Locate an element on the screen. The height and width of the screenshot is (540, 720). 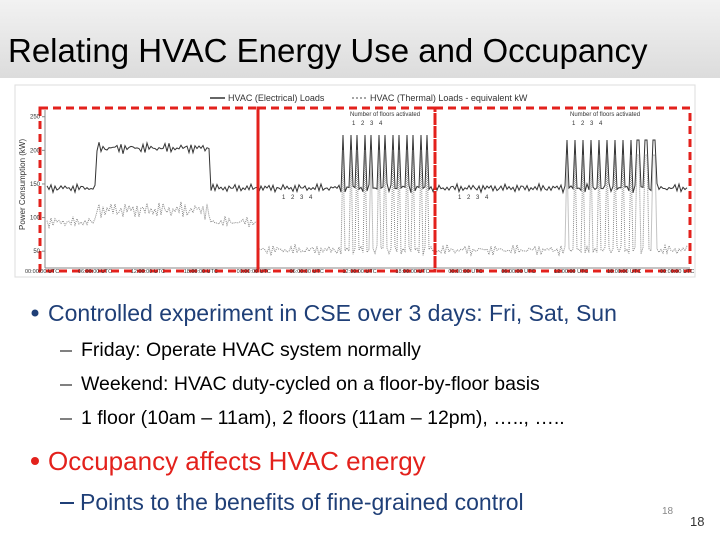
electrical-trace is located at coordinates (367, 164).